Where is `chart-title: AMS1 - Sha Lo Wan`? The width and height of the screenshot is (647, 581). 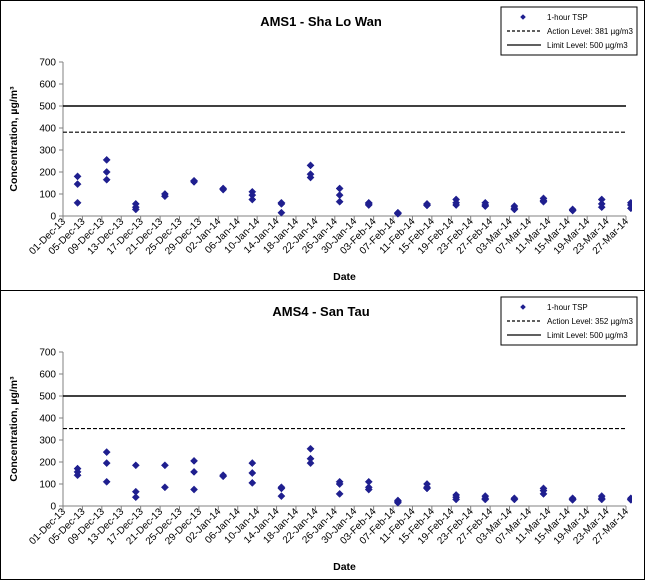
chart-title: AMS1 - Sha Lo Wan is located at coordinates (321, 21).